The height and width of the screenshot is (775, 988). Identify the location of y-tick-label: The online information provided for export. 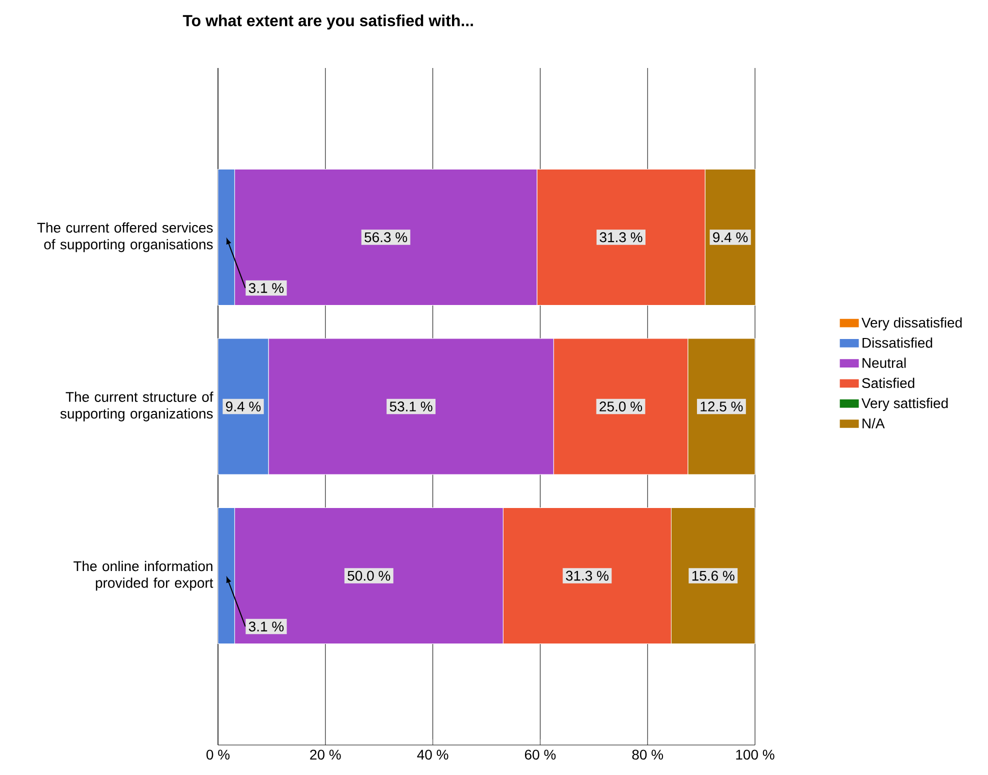
(144, 575).